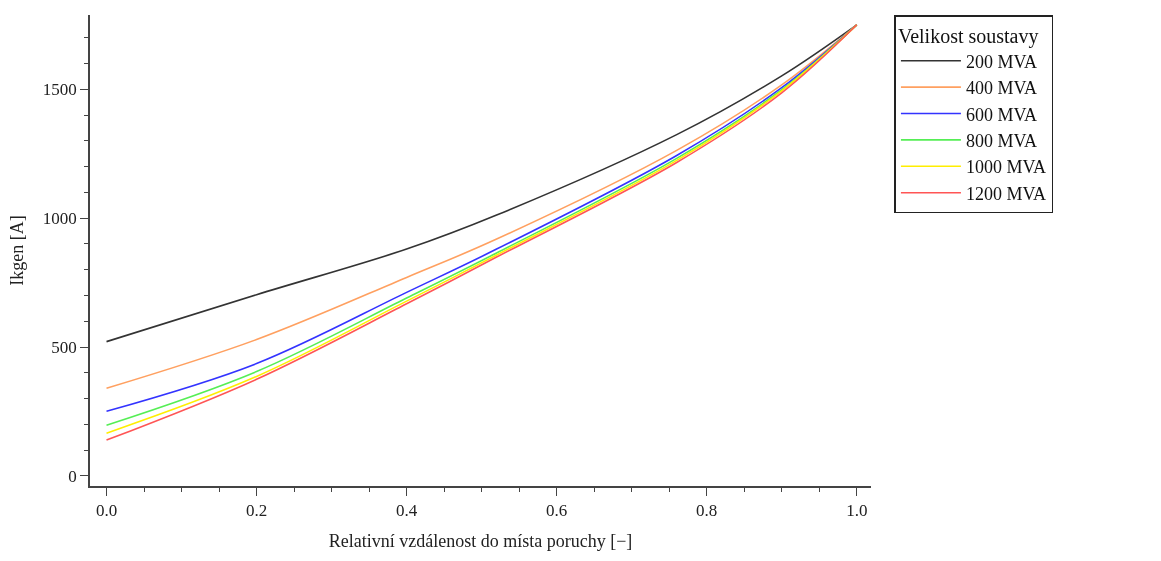 The image size is (1161, 561). I want to click on y-tick-label: 1000, so click(59, 219).